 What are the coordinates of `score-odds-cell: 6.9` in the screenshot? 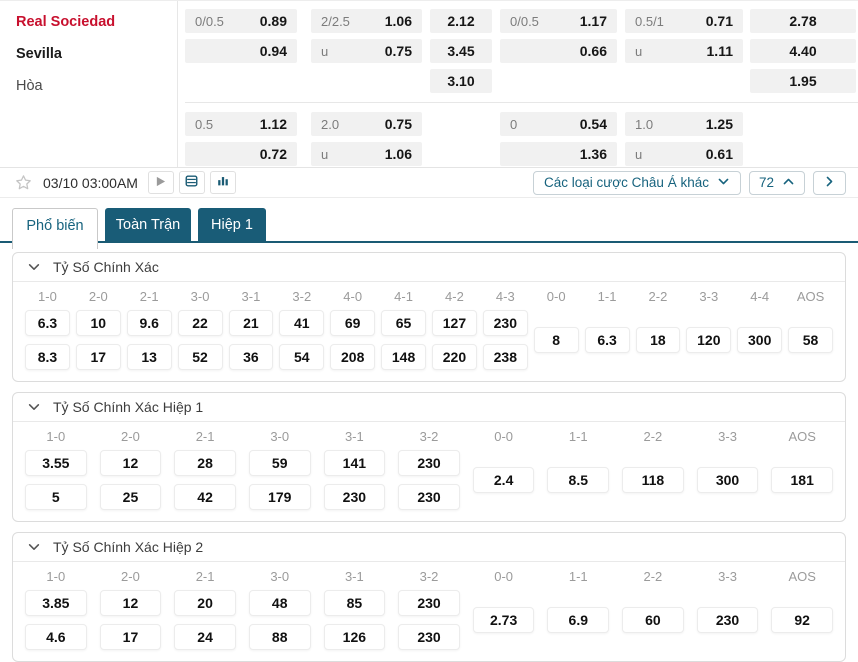 It's located at (578, 620).